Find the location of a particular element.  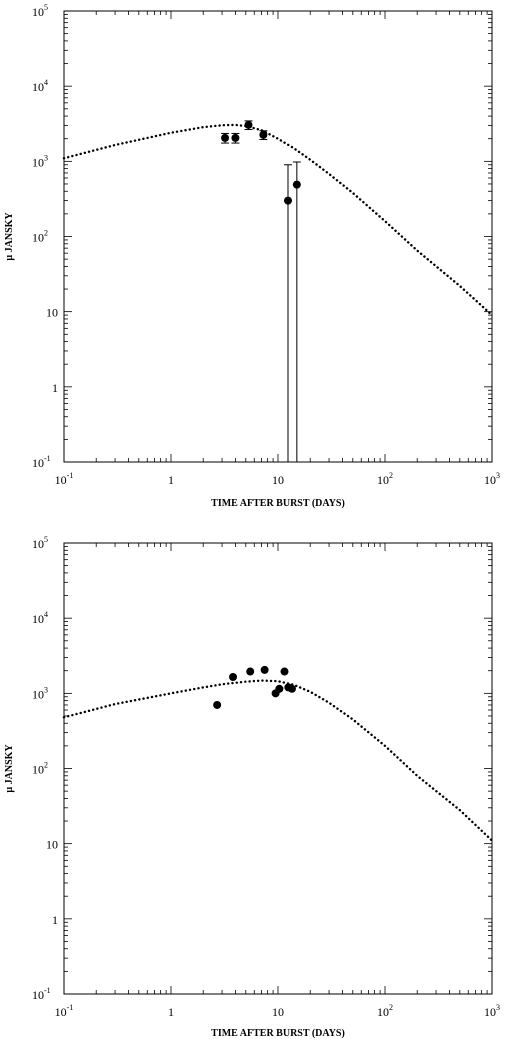

model-curve is located at coordinates (278, 760).